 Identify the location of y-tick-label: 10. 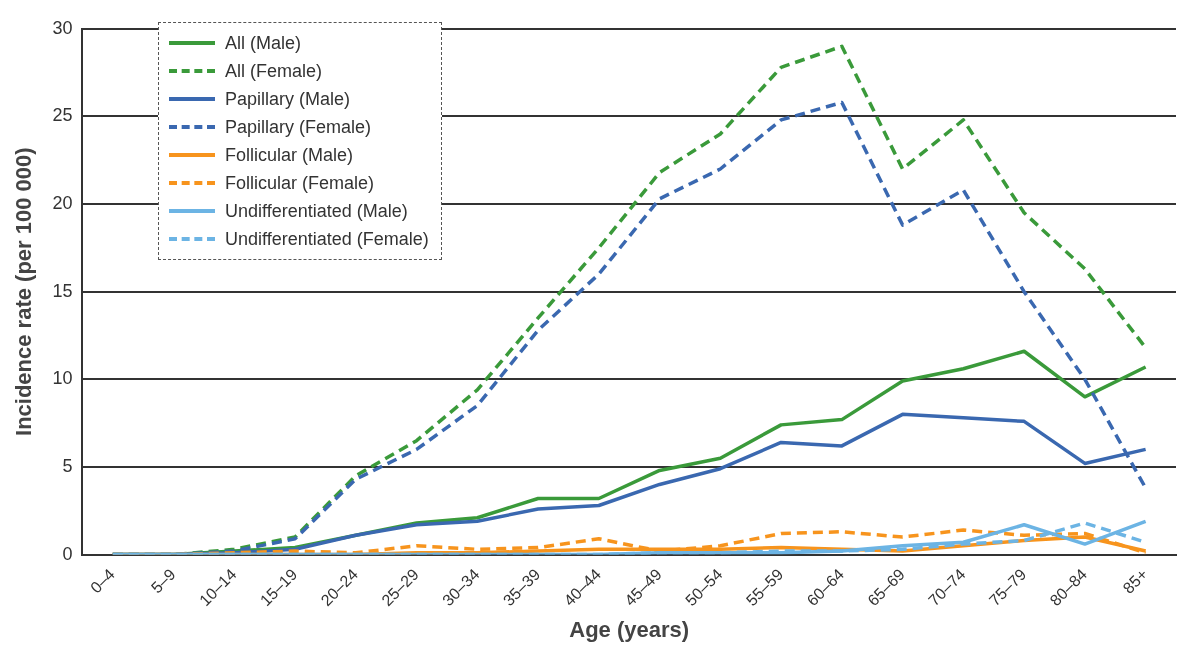
(62, 378).